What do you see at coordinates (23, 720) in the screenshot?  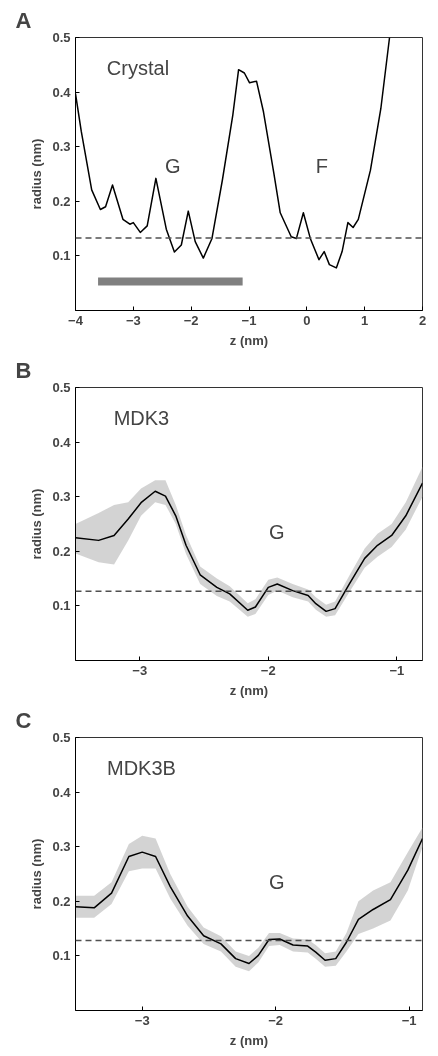 I see `chart-title: C` at bounding box center [23, 720].